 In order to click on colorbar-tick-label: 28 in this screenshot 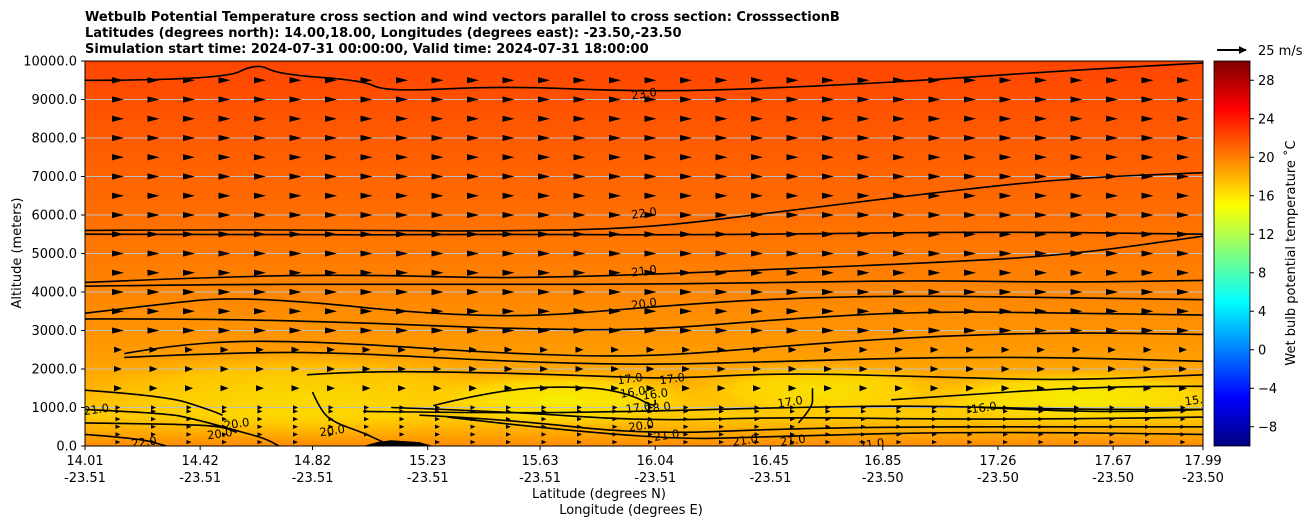, I will do `click(1266, 81)`.